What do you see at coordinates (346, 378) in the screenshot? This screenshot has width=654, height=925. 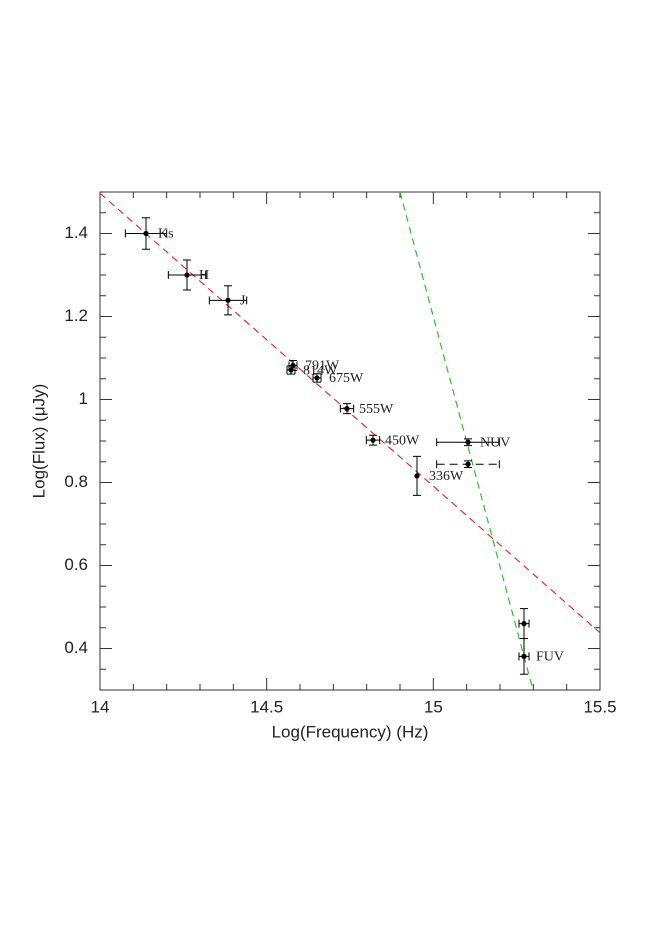 I see `point-label: 675W` at bounding box center [346, 378].